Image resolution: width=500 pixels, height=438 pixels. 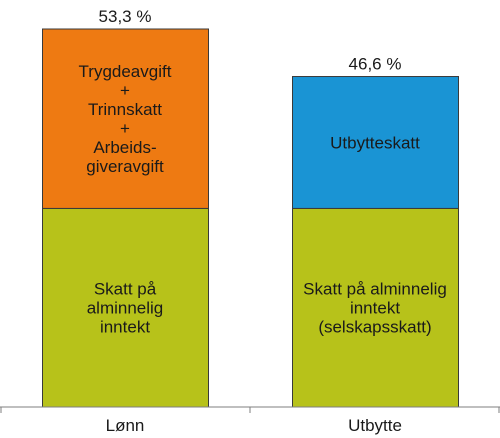 I want to click on bar-segment-label: Skatt på alminnelig inntekt, so click(x=125, y=308).